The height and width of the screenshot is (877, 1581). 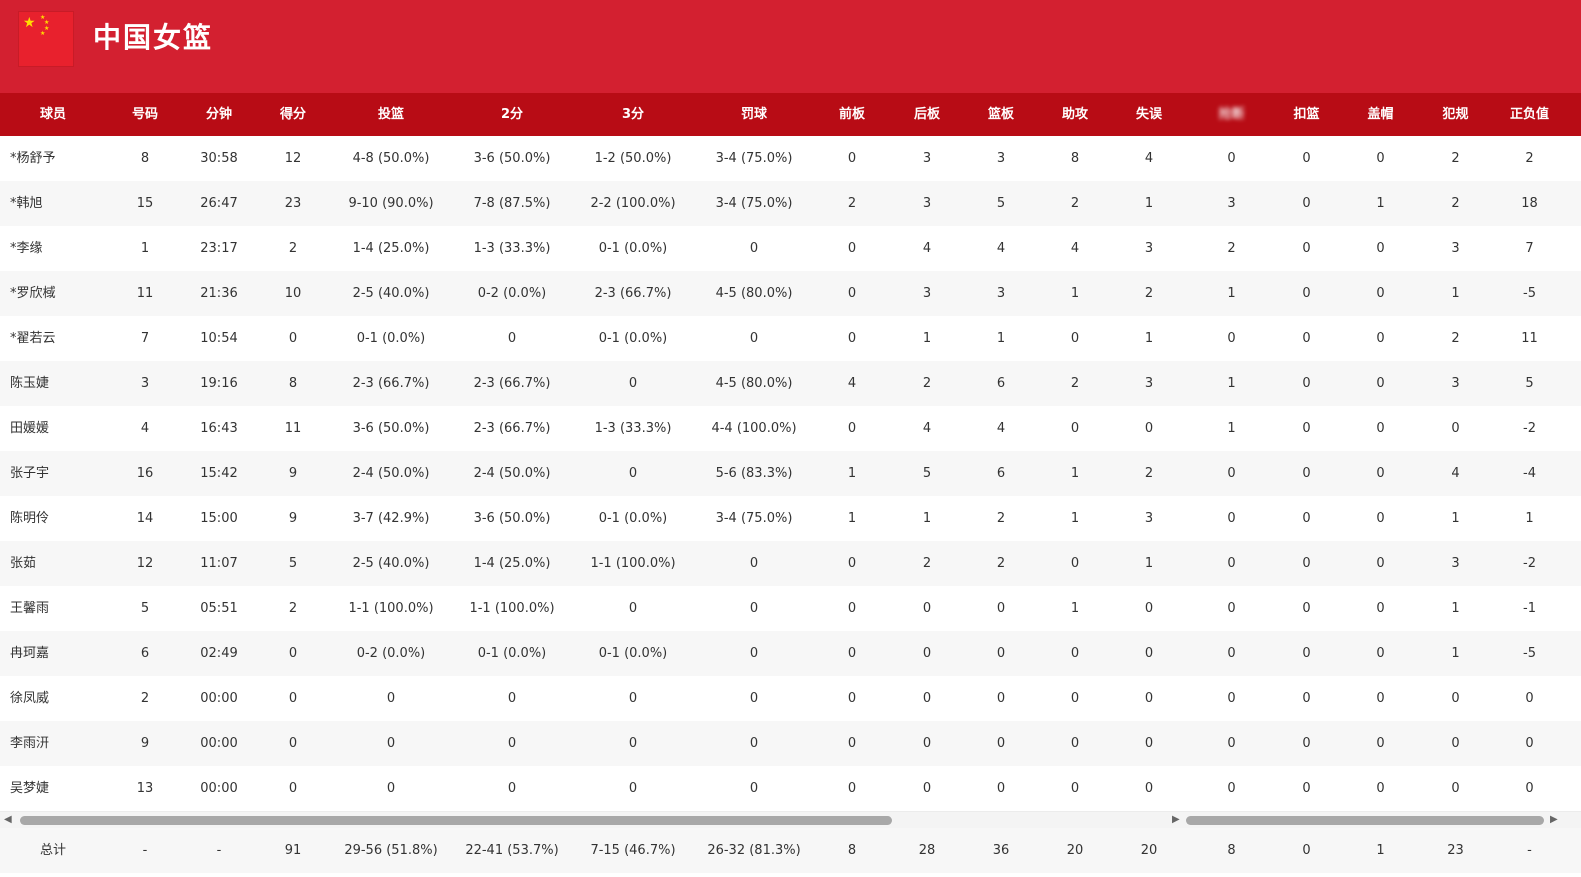 What do you see at coordinates (30, 743) in the screenshot?
I see `player-name: 李雨汧` at bounding box center [30, 743].